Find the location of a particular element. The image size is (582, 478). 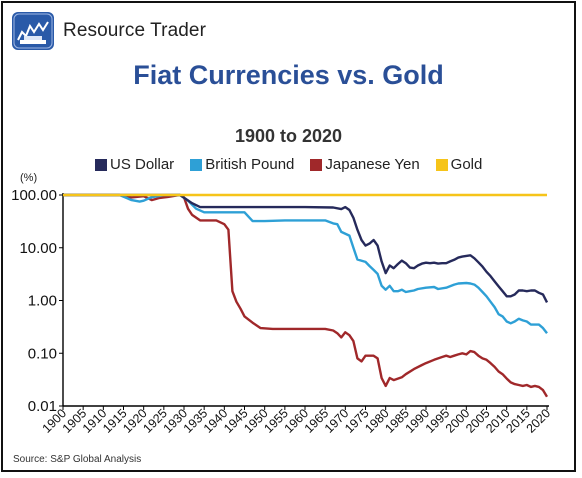

x-tick-label: 2020 is located at coordinates (539, 421).